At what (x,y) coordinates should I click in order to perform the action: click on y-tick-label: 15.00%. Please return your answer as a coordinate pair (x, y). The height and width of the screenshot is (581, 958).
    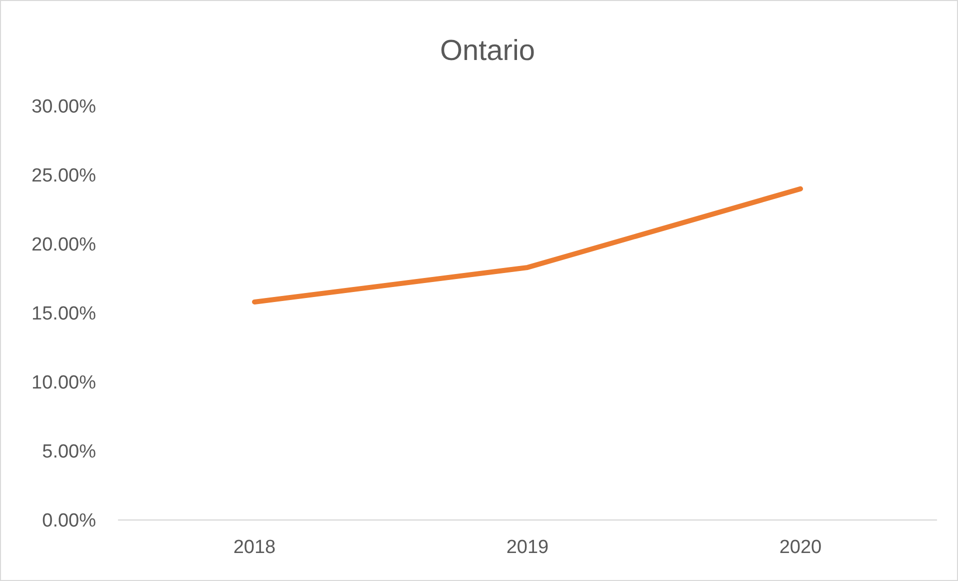
    Looking at the image, I should click on (64, 314).